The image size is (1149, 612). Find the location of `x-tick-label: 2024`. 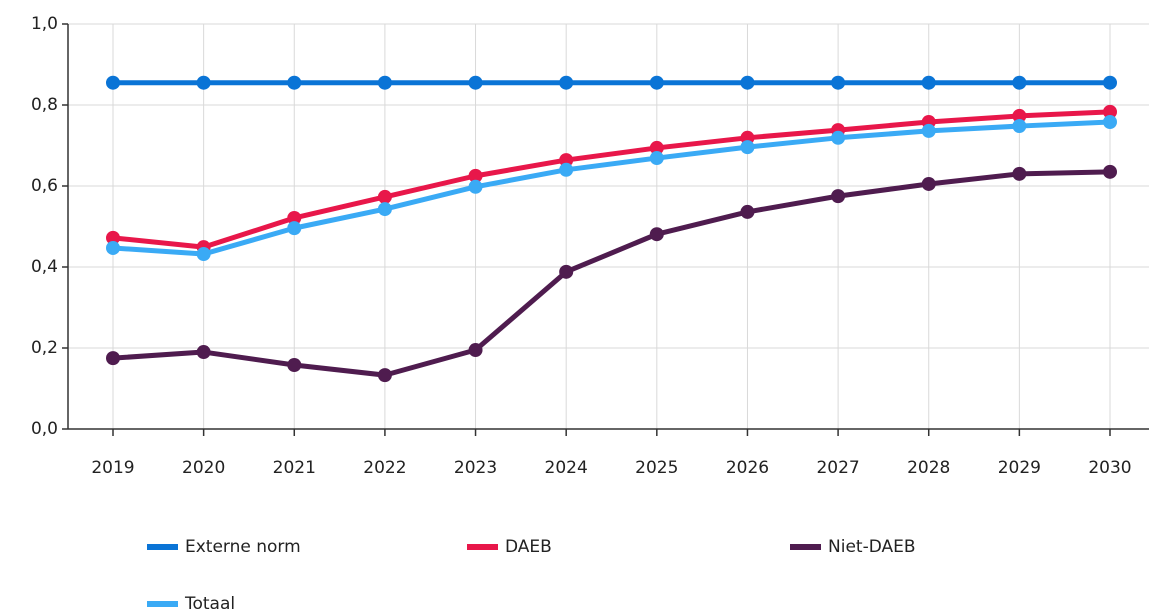

x-tick-label: 2024 is located at coordinates (566, 468).